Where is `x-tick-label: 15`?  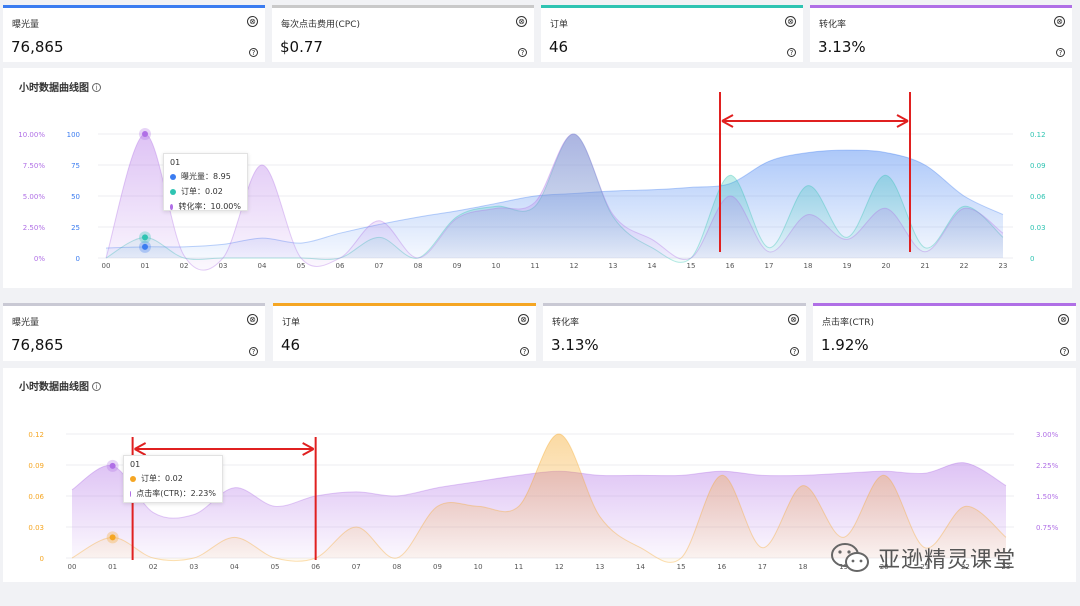 x-tick-label: 15 is located at coordinates (691, 266).